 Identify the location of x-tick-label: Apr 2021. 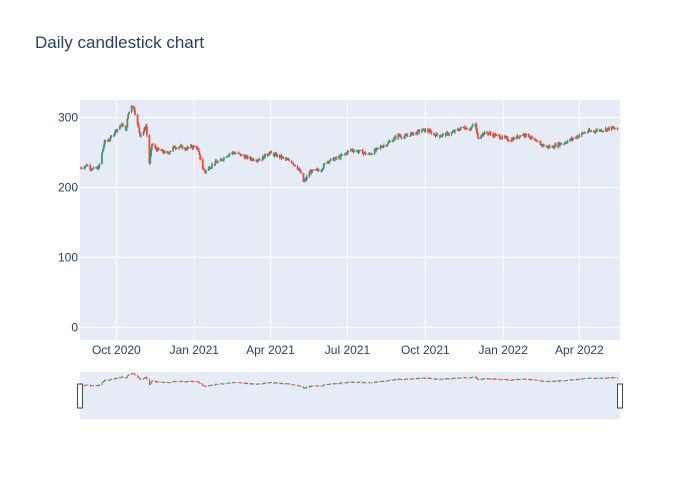
(270, 350).